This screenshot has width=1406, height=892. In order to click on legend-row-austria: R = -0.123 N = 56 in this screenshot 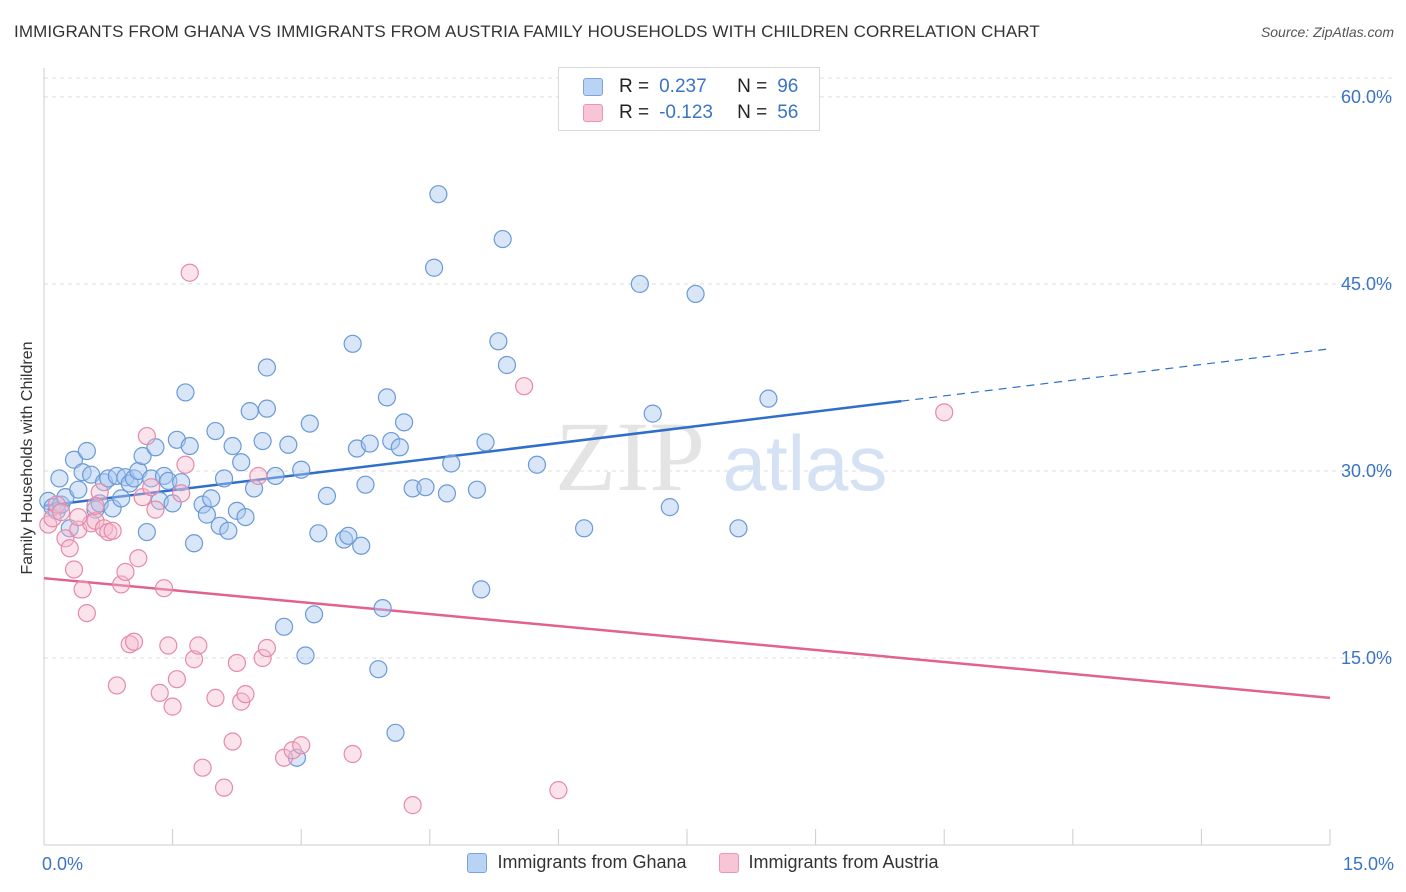, I will do `click(690, 113)`.